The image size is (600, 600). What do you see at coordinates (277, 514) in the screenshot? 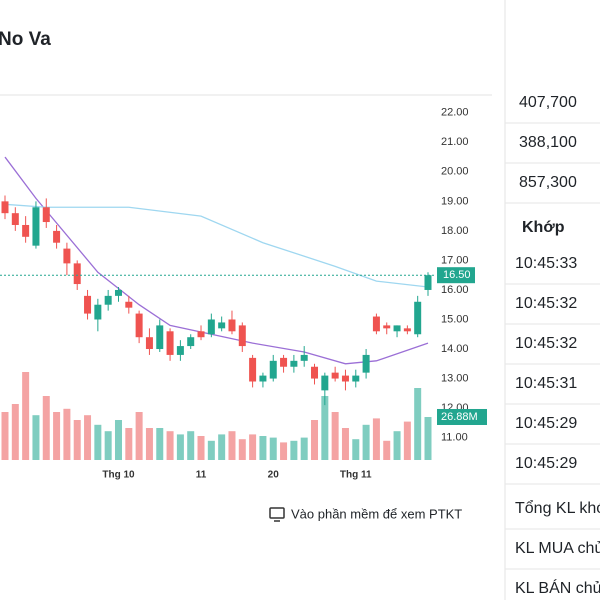
I see `monitor-icon` at bounding box center [277, 514].